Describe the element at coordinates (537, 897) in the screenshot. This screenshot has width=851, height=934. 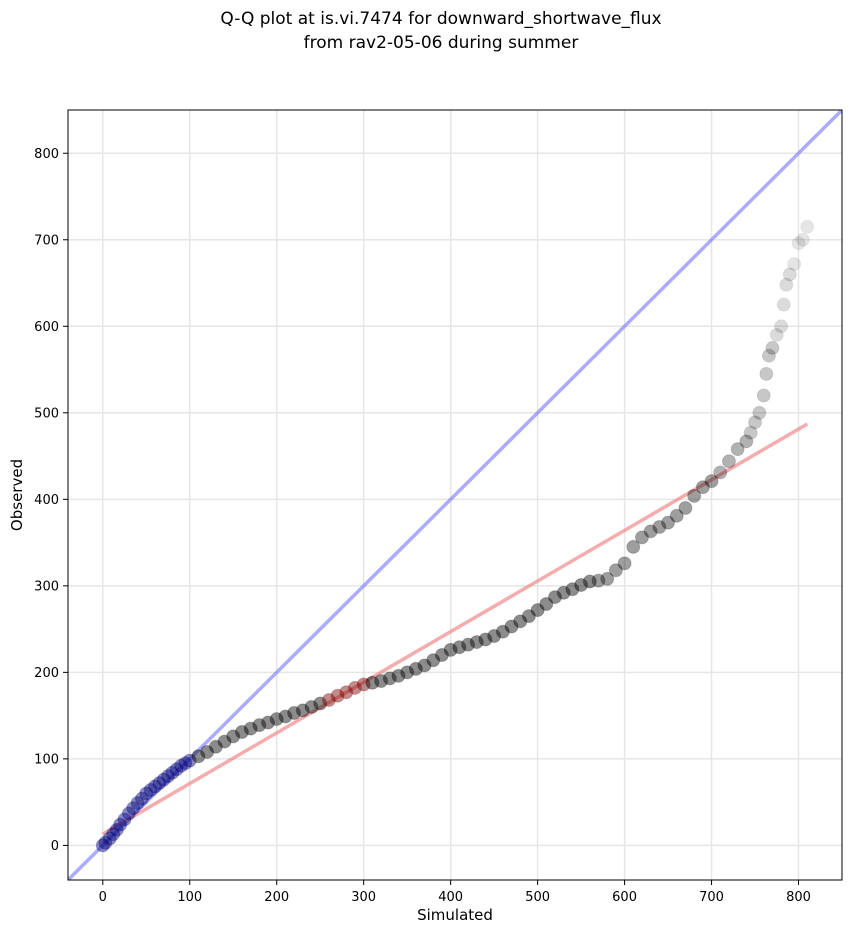
I see `x-tick-label: 500` at that location.